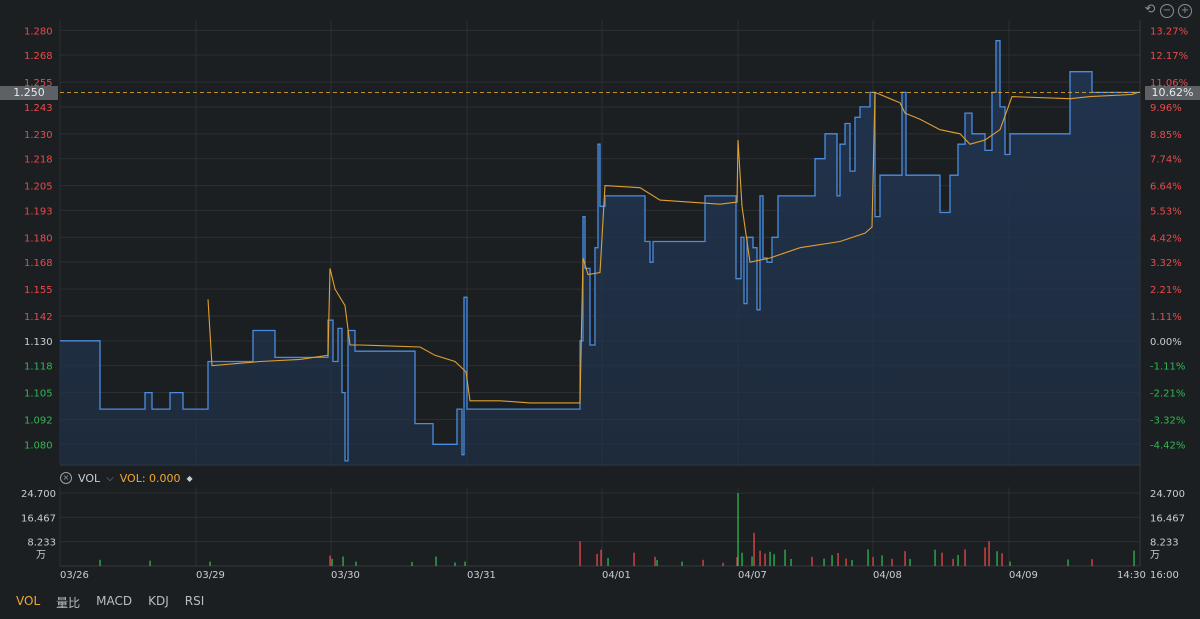 This screenshot has height=619, width=1200. What do you see at coordinates (1166, 108) in the screenshot?
I see `pct-tick-label: 9.96%` at bounding box center [1166, 108].